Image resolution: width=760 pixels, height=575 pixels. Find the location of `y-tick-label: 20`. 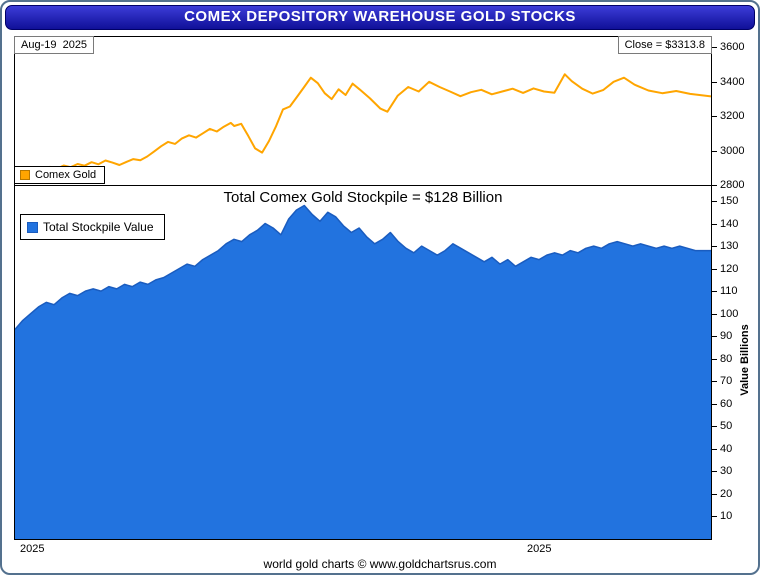

y-tick-label: 20 is located at coordinates (726, 494).